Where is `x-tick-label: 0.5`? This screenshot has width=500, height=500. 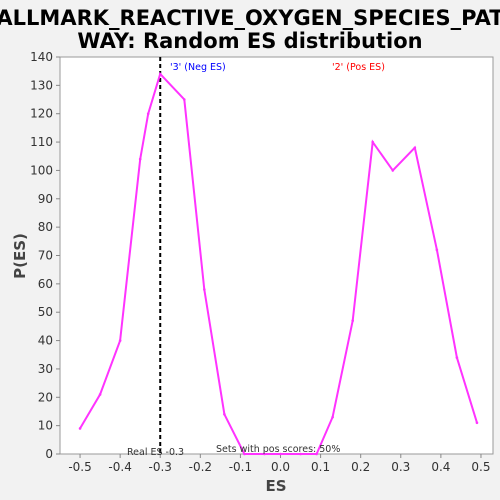 x-tick-label: 0.5 is located at coordinates (480, 467).